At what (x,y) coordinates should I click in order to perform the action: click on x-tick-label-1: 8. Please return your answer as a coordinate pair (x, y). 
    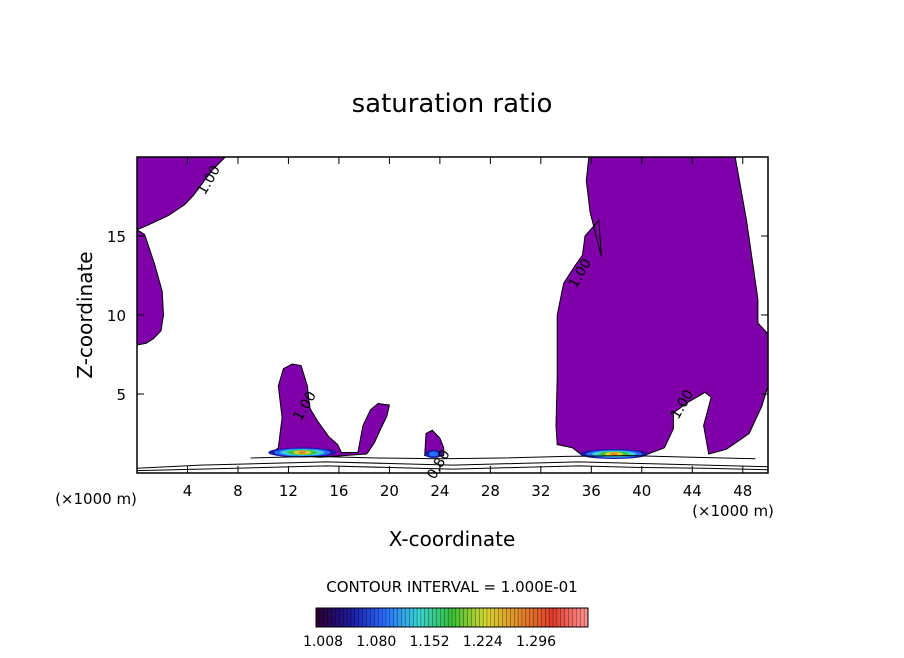
    Looking at the image, I should click on (238, 491).